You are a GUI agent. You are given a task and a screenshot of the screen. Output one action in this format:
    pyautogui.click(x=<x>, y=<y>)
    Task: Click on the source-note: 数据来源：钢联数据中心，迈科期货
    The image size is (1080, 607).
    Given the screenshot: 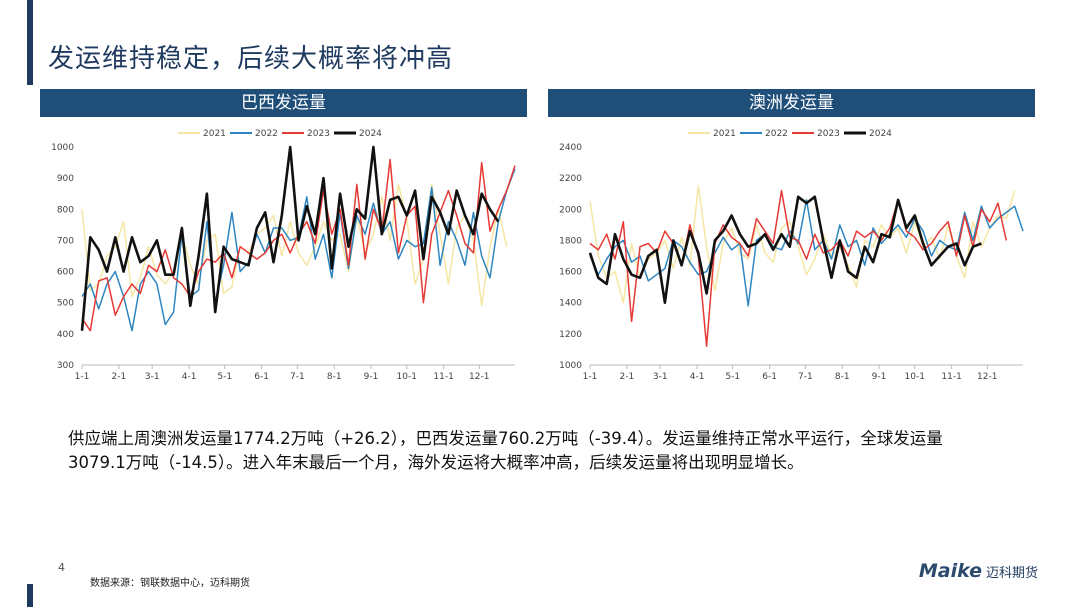 What is the action you would take?
    pyautogui.click(x=170, y=583)
    